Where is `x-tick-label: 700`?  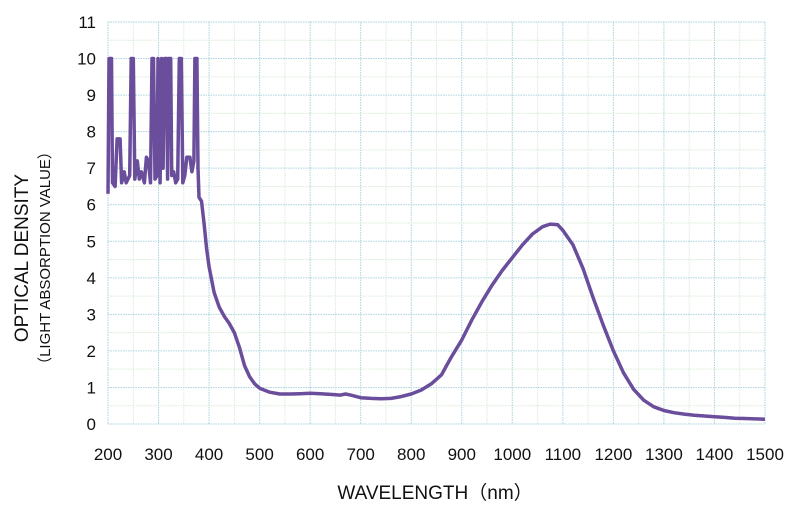
x-tick-label: 700 is located at coordinates (361, 454).